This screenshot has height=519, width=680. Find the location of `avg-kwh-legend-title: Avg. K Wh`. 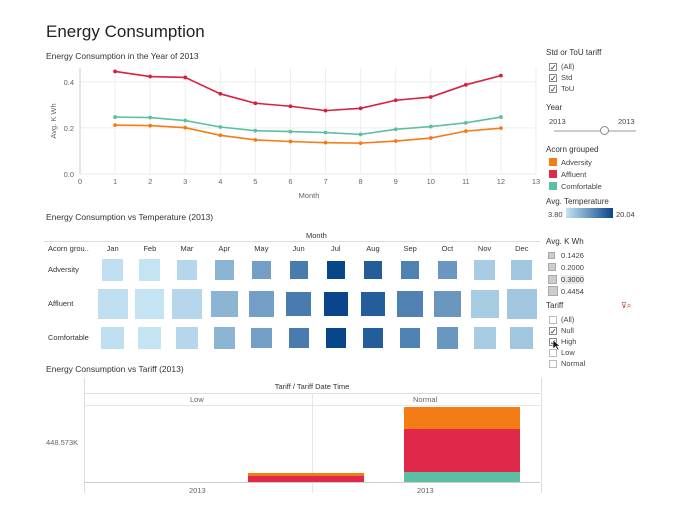

avg-kwh-legend-title: Avg. K Wh is located at coordinates (565, 241).